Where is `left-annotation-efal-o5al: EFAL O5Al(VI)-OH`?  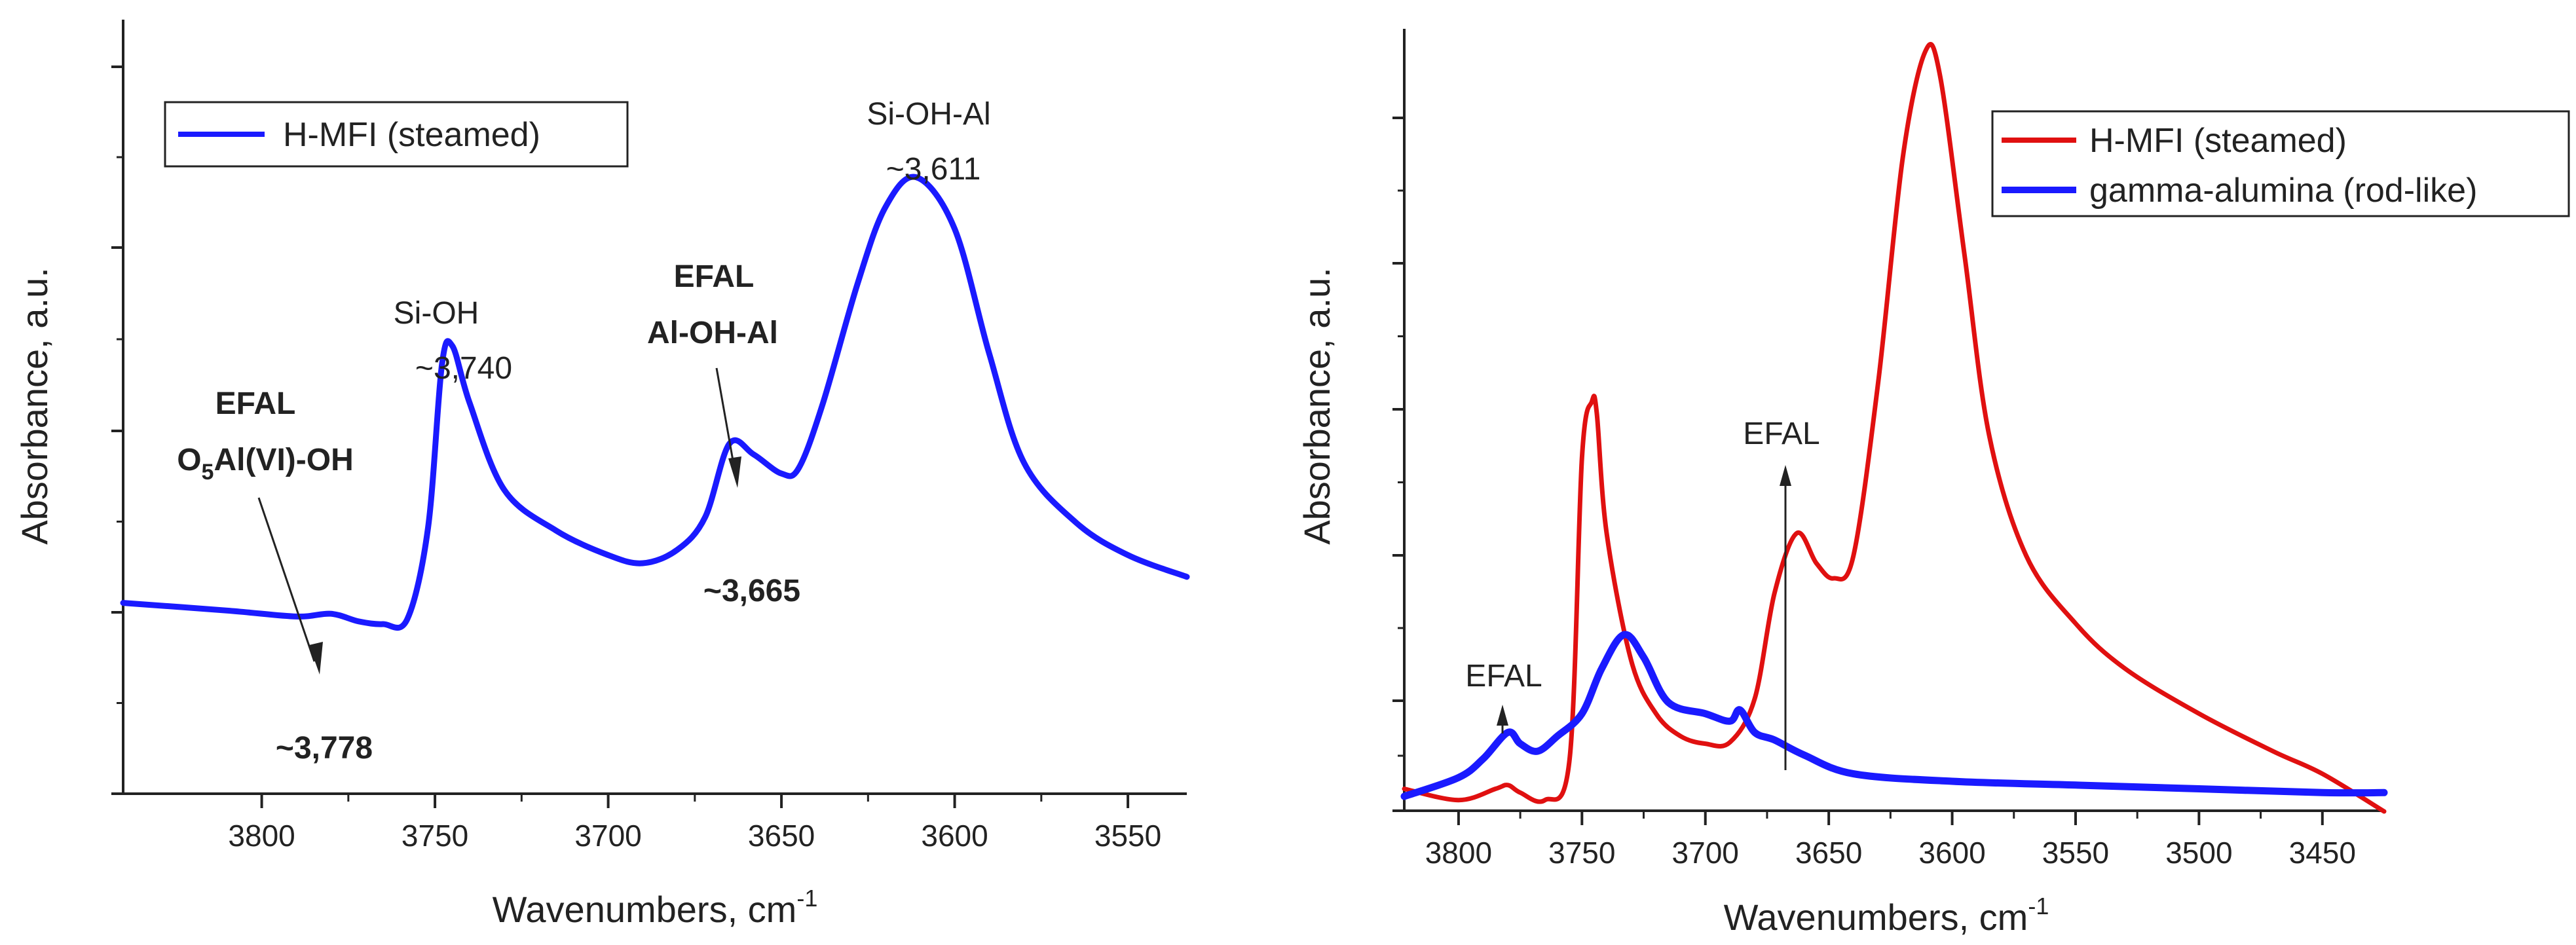
left-annotation-efal-o5al: EFAL O5Al(VI)-OH is located at coordinates (265, 530).